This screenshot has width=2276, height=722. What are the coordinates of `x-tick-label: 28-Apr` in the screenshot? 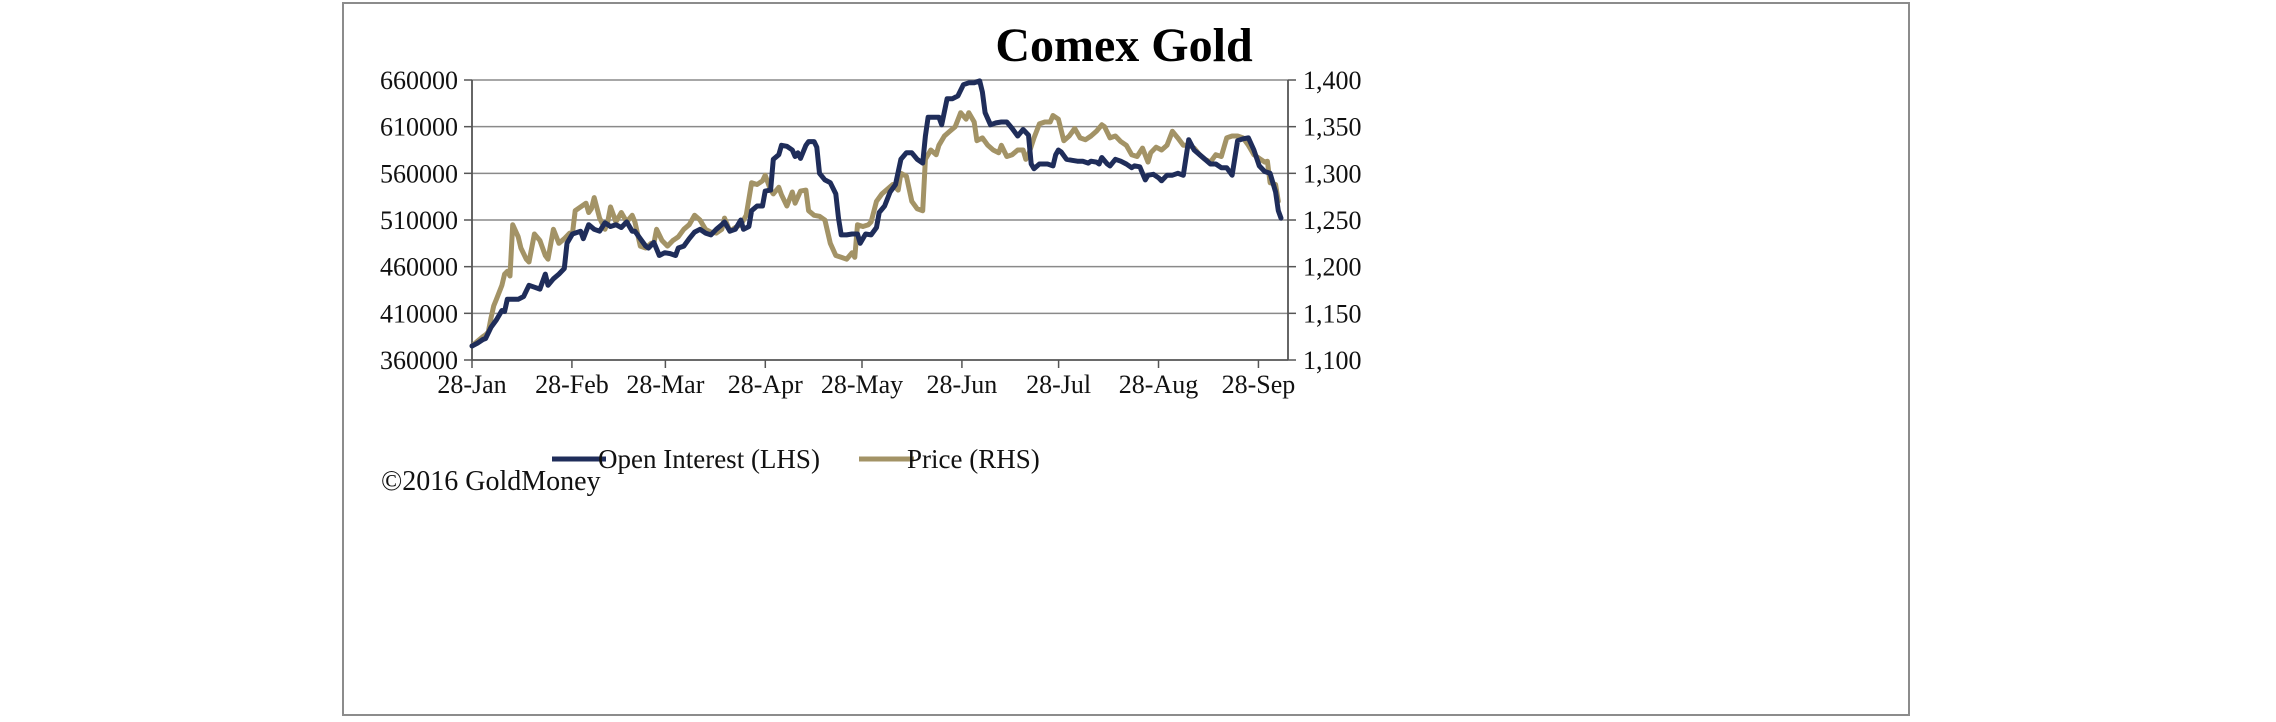 It's located at (765, 384).